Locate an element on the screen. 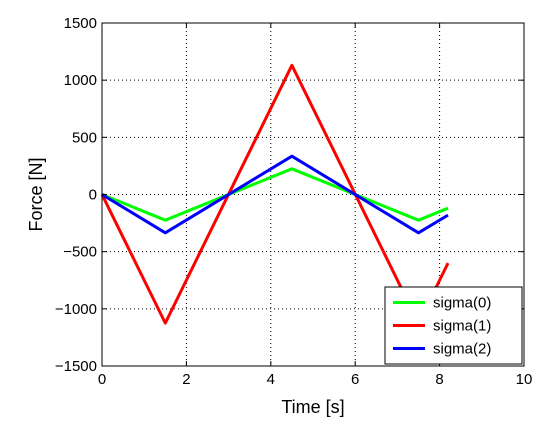 The height and width of the screenshot is (429, 550). x-tick-label: 8 is located at coordinates (439, 379).